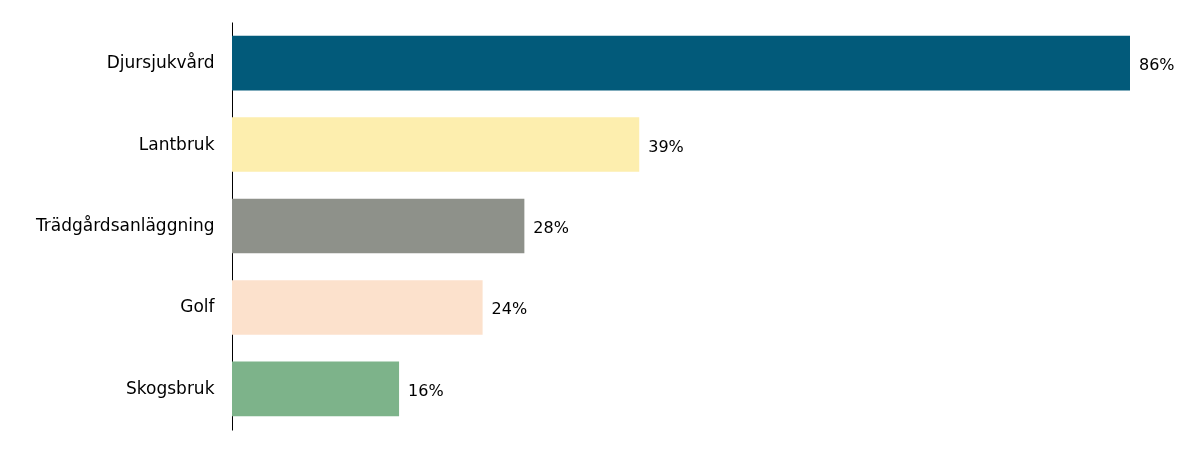 The image size is (1200, 452). Describe the element at coordinates (426, 390) in the screenshot. I see `data-label: 16%` at that location.